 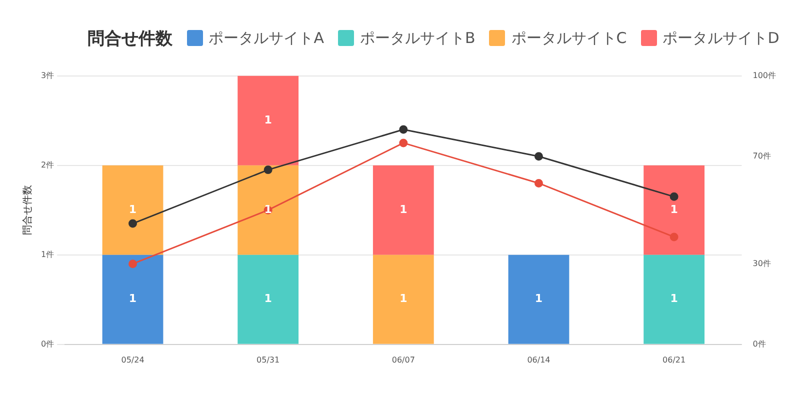 What do you see at coordinates (764, 75) in the screenshot?
I see `y2-tick-label: 100件` at bounding box center [764, 75].